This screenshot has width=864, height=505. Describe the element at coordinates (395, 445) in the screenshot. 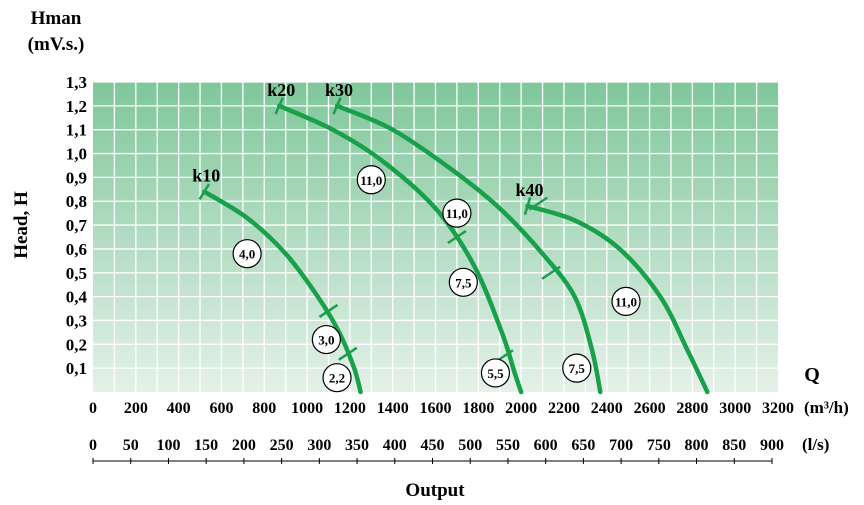

I see `x-tick-label-ls: 400` at that location.